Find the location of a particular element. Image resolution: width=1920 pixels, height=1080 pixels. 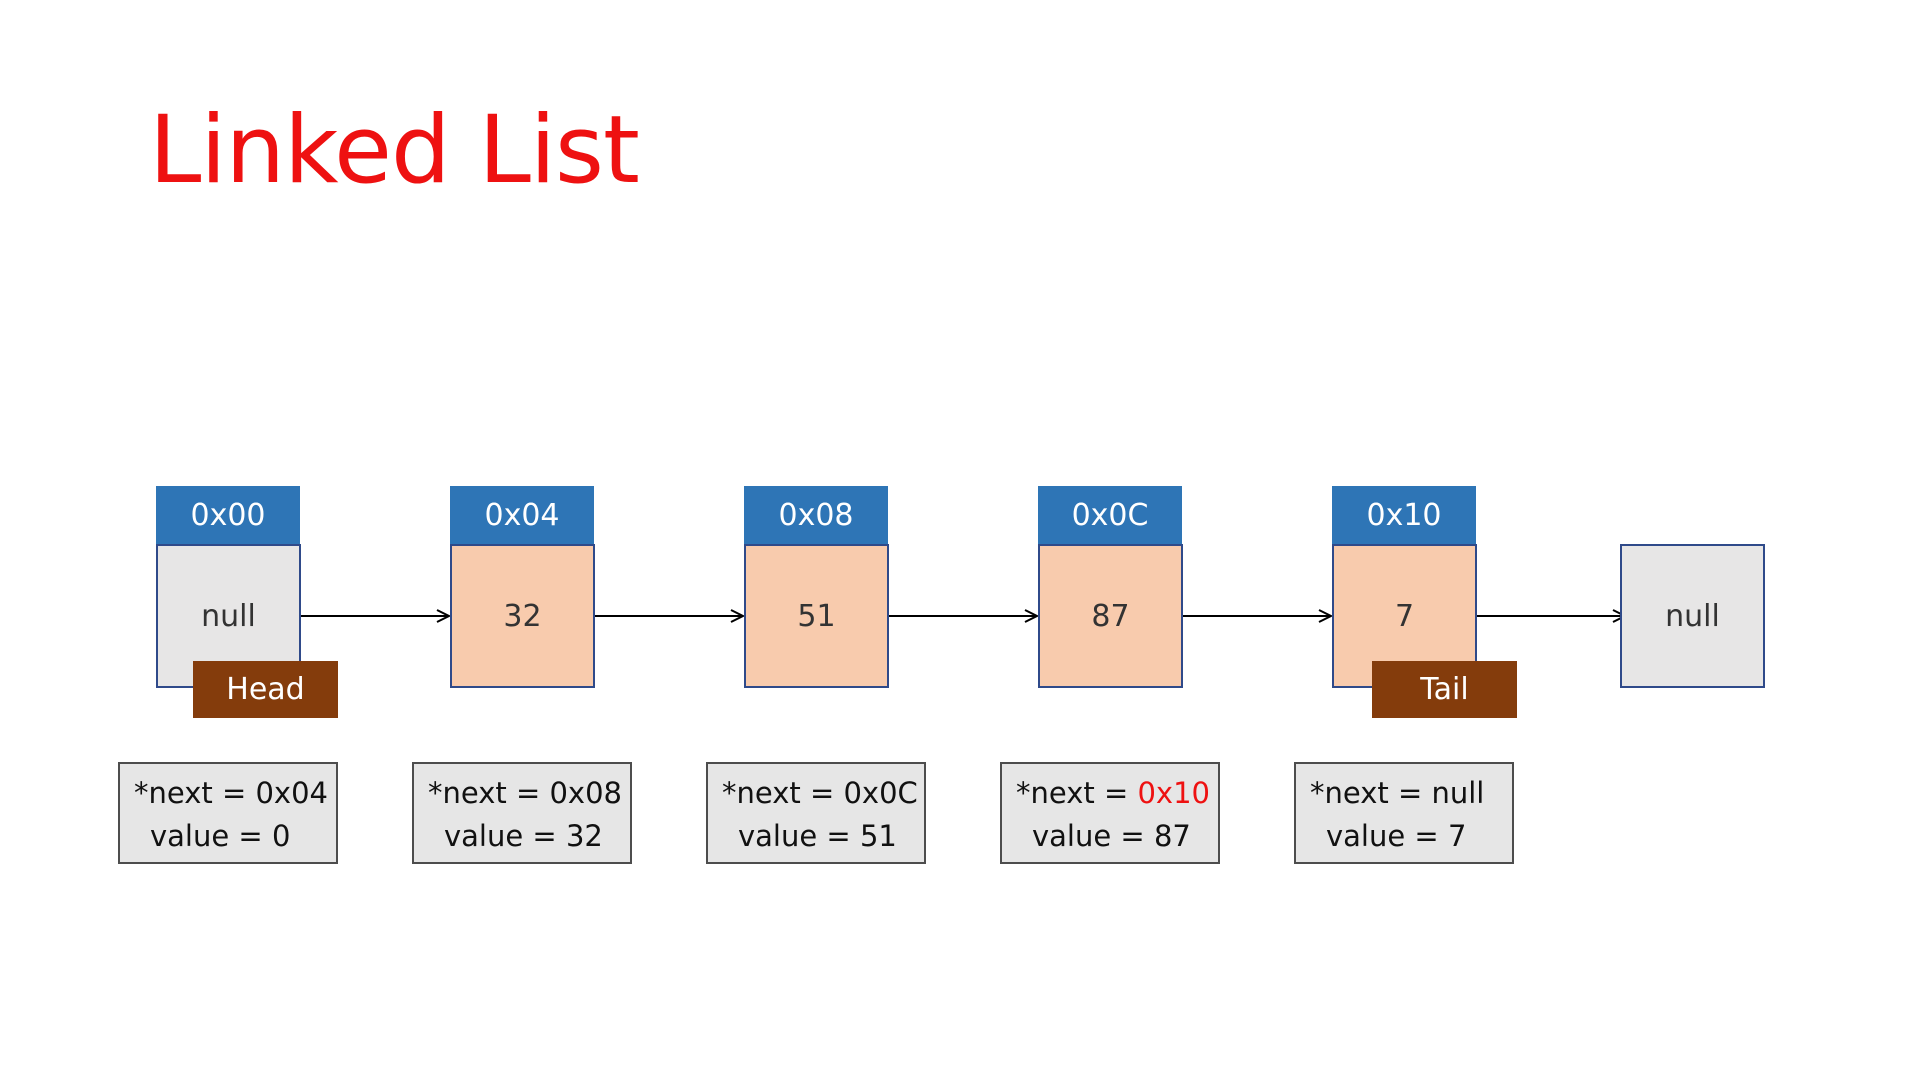

terminal-null-node: null is located at coordinates (1692, 616).